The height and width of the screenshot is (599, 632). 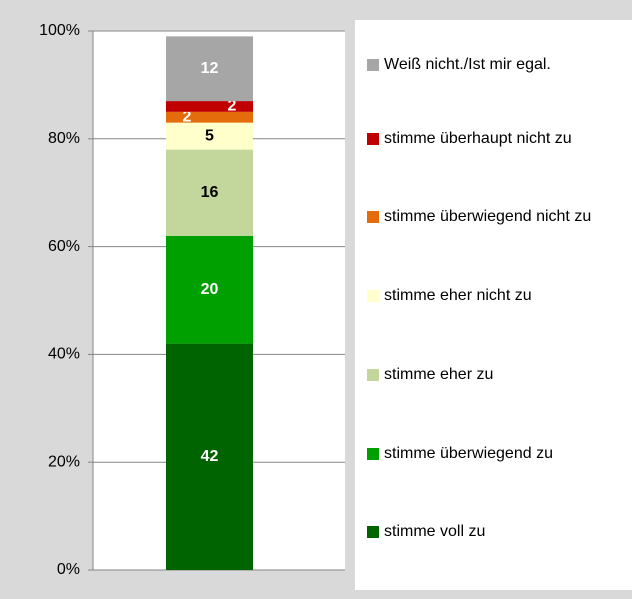 What do you see at coordinates (439, 374) in the screenshot?
I see `legend-label: stimme eher zu` at bounding box center [439, 374].